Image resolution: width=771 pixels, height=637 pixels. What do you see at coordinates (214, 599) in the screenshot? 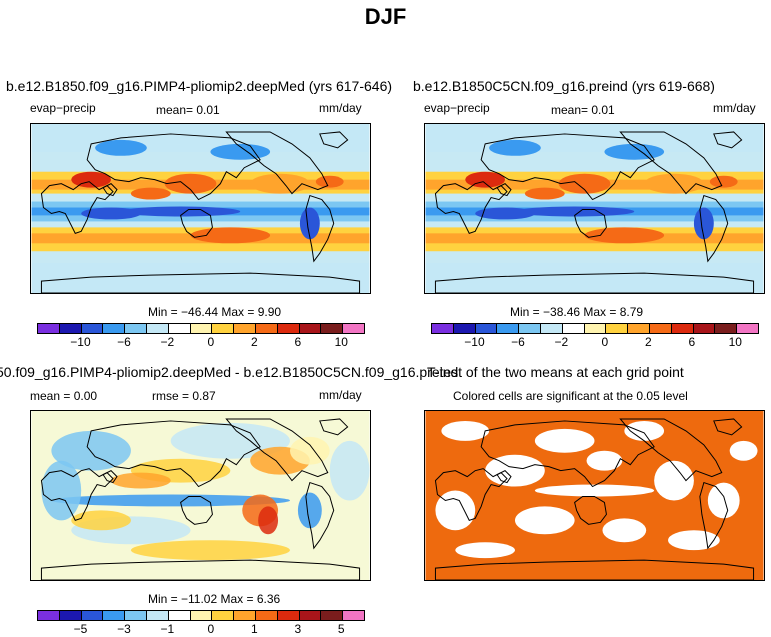
I see `panel-3-minmax: Min = −11.02 Max = 6.36` at bounding box center [214, 599].